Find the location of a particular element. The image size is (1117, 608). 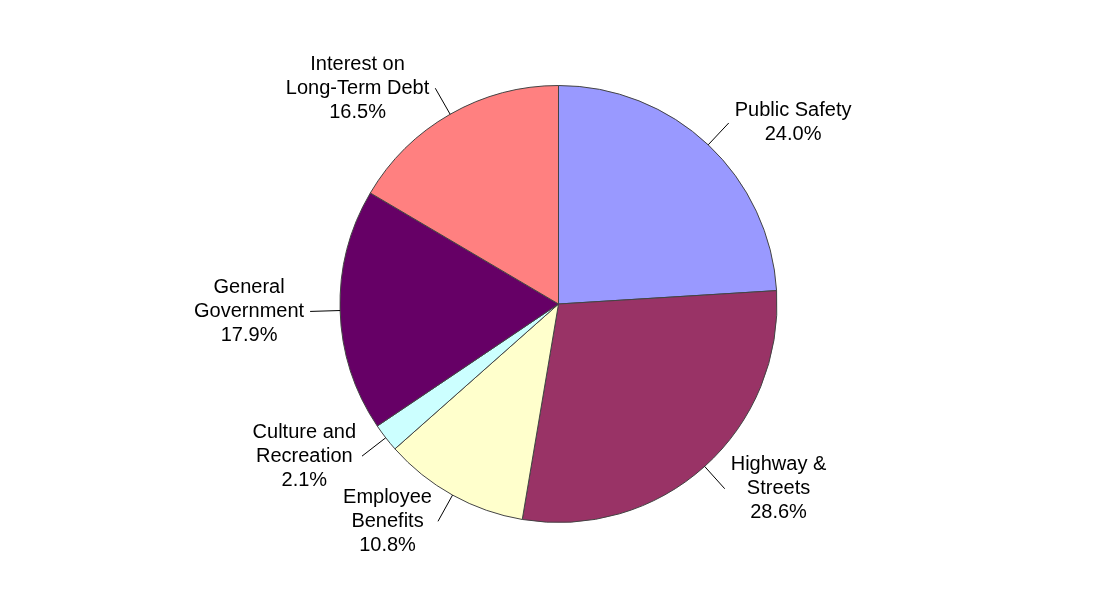

slice-label: Highway & Streets is located at coordinates (778, 475).